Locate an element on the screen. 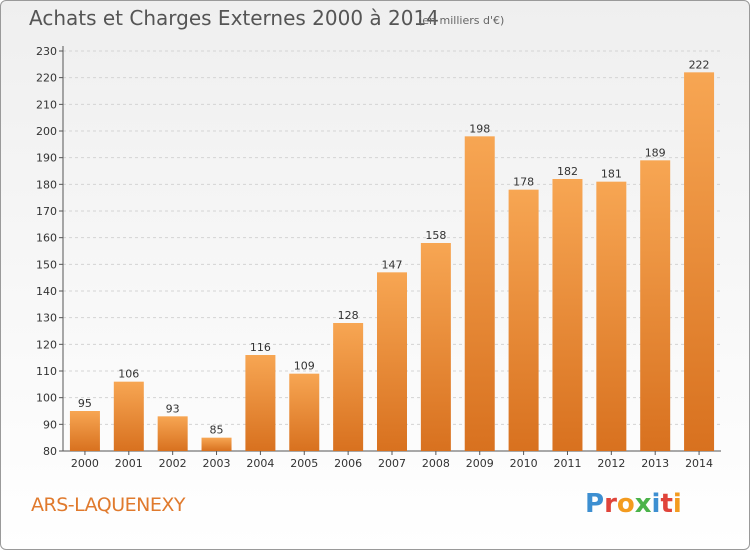  value-label: 182 is located at coordinates (567, 171).